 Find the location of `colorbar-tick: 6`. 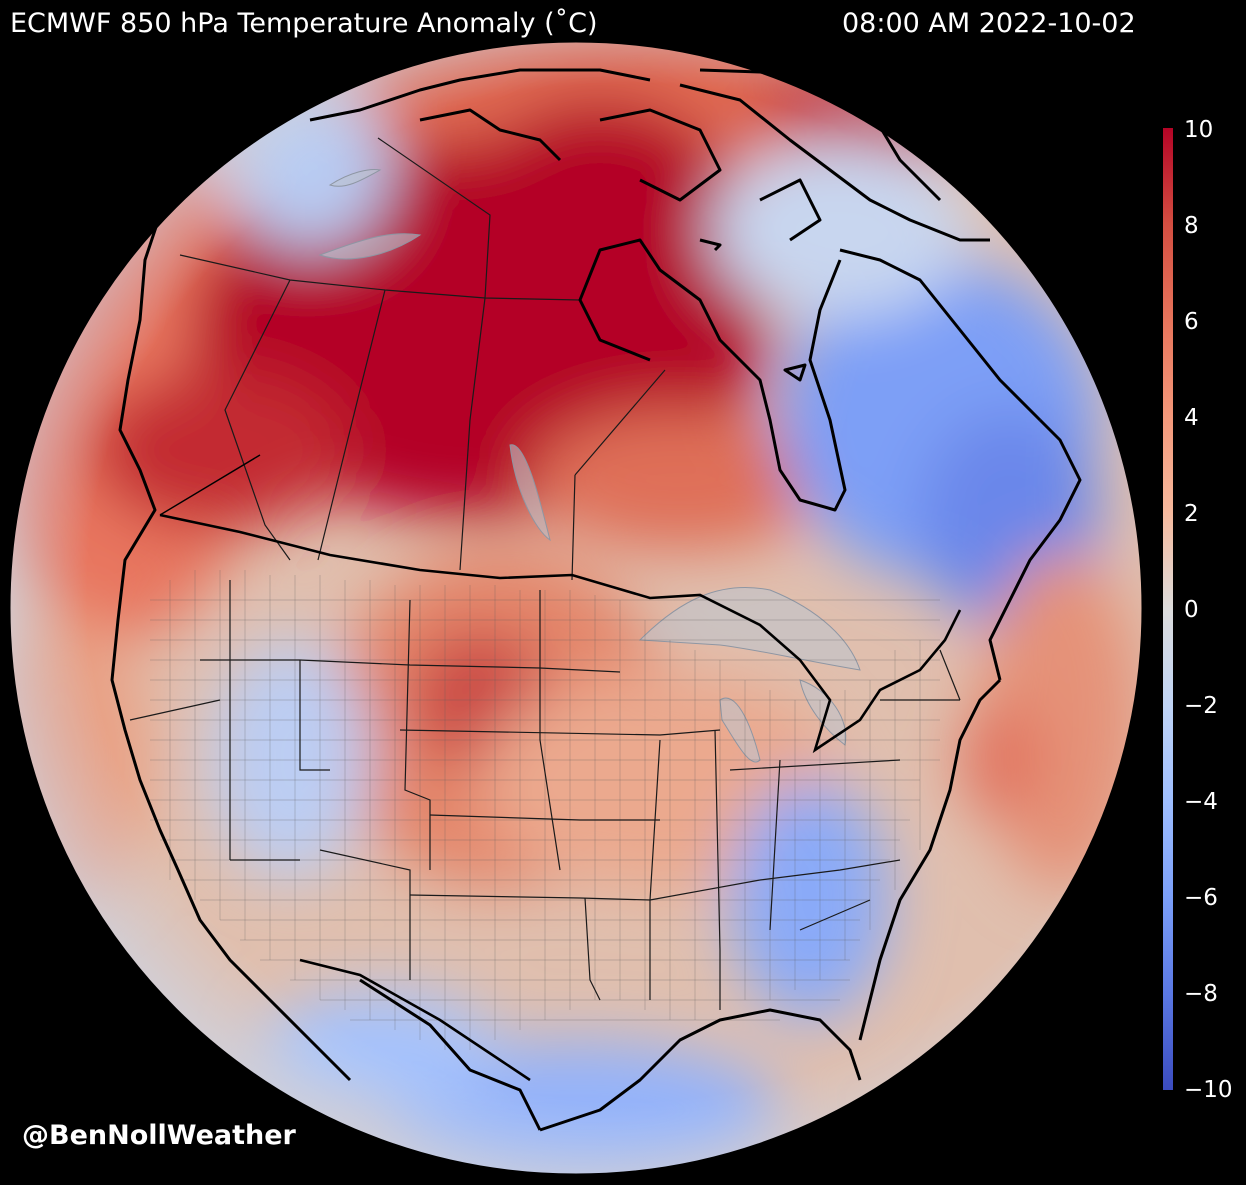

colorbar-tick: 6 is located at coordinates (1191, 322).